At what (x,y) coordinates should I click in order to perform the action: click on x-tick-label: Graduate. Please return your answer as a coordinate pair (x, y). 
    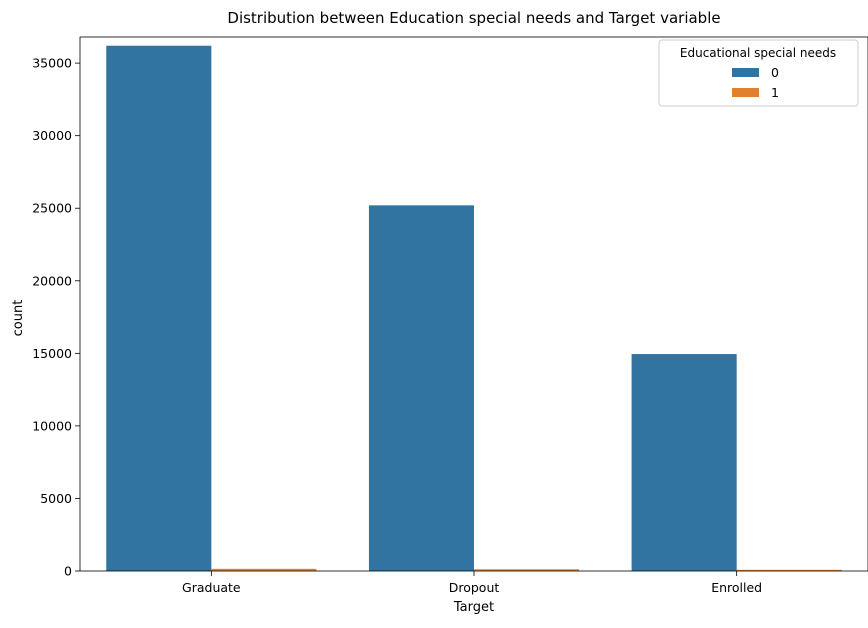
    Looking at the image, I should click on (211, 587).